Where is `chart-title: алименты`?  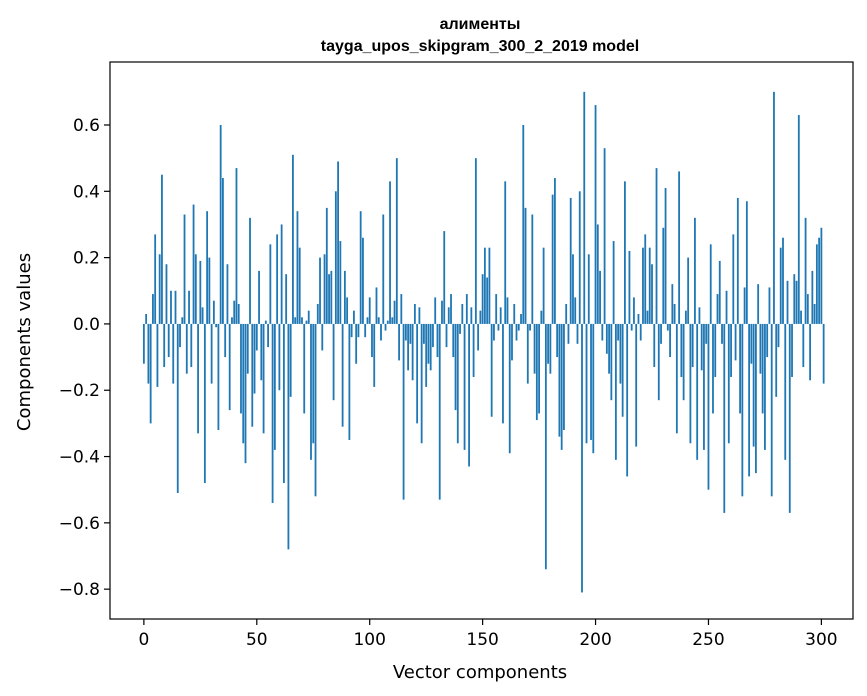
chart-title: алименты is located at coordinates (480, 24).